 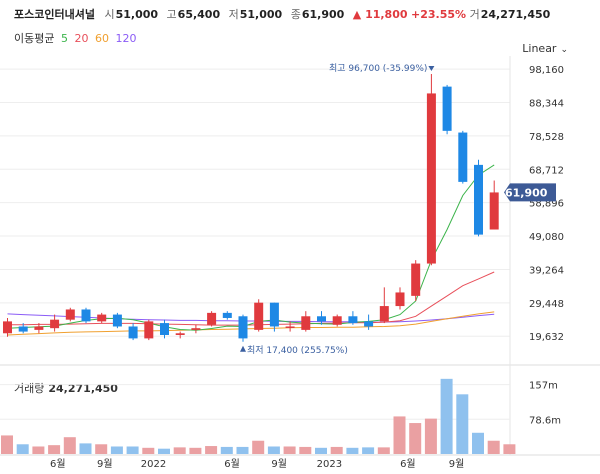 I want to click on chevron-down-icon: ⌄, so click(x=564, y=50).